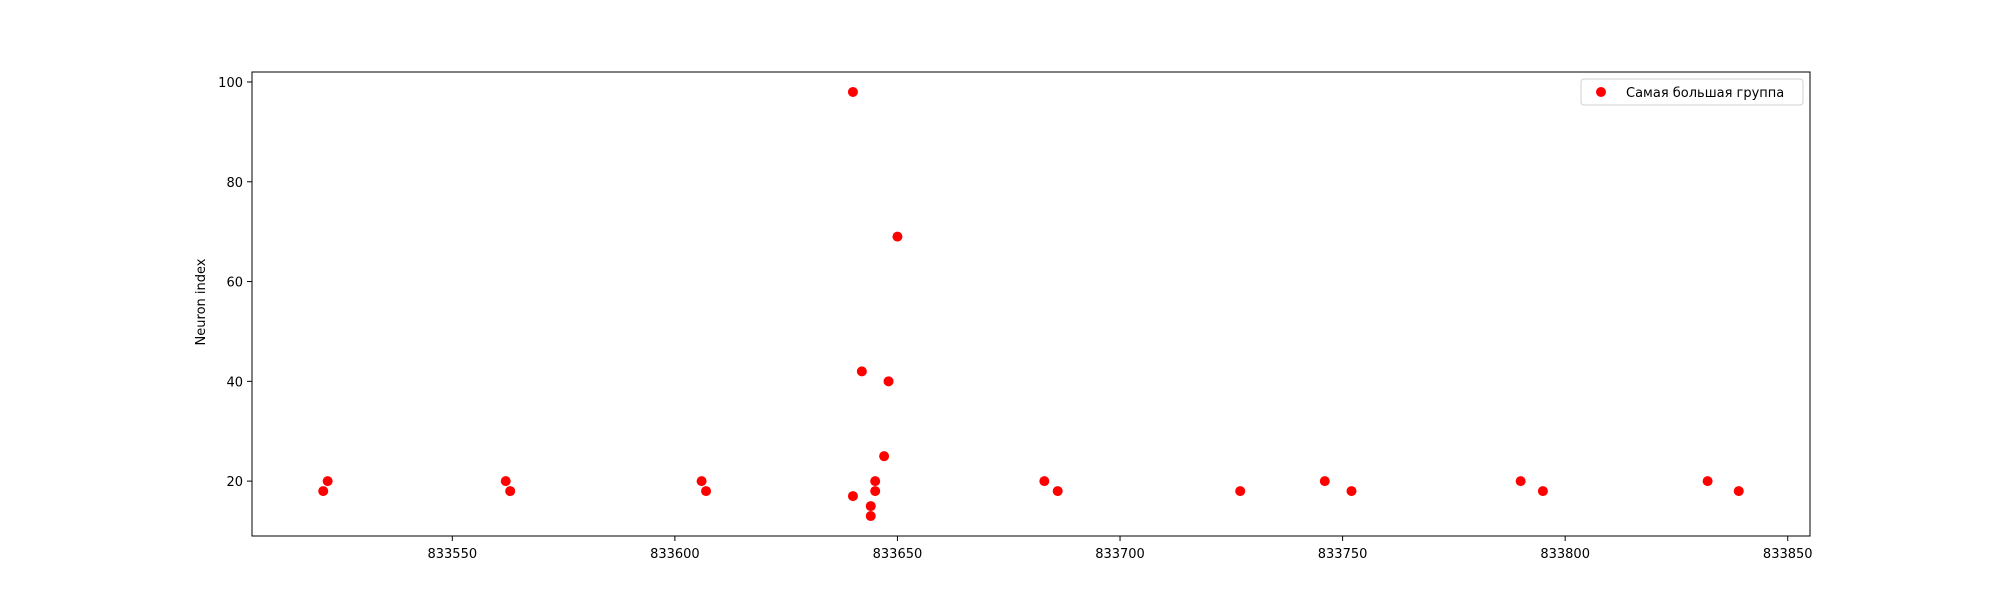 Image resolution: width=2000 pixels, height=600 pixels. I want to click on legend: Самая большая группа, so click(1692, 92).